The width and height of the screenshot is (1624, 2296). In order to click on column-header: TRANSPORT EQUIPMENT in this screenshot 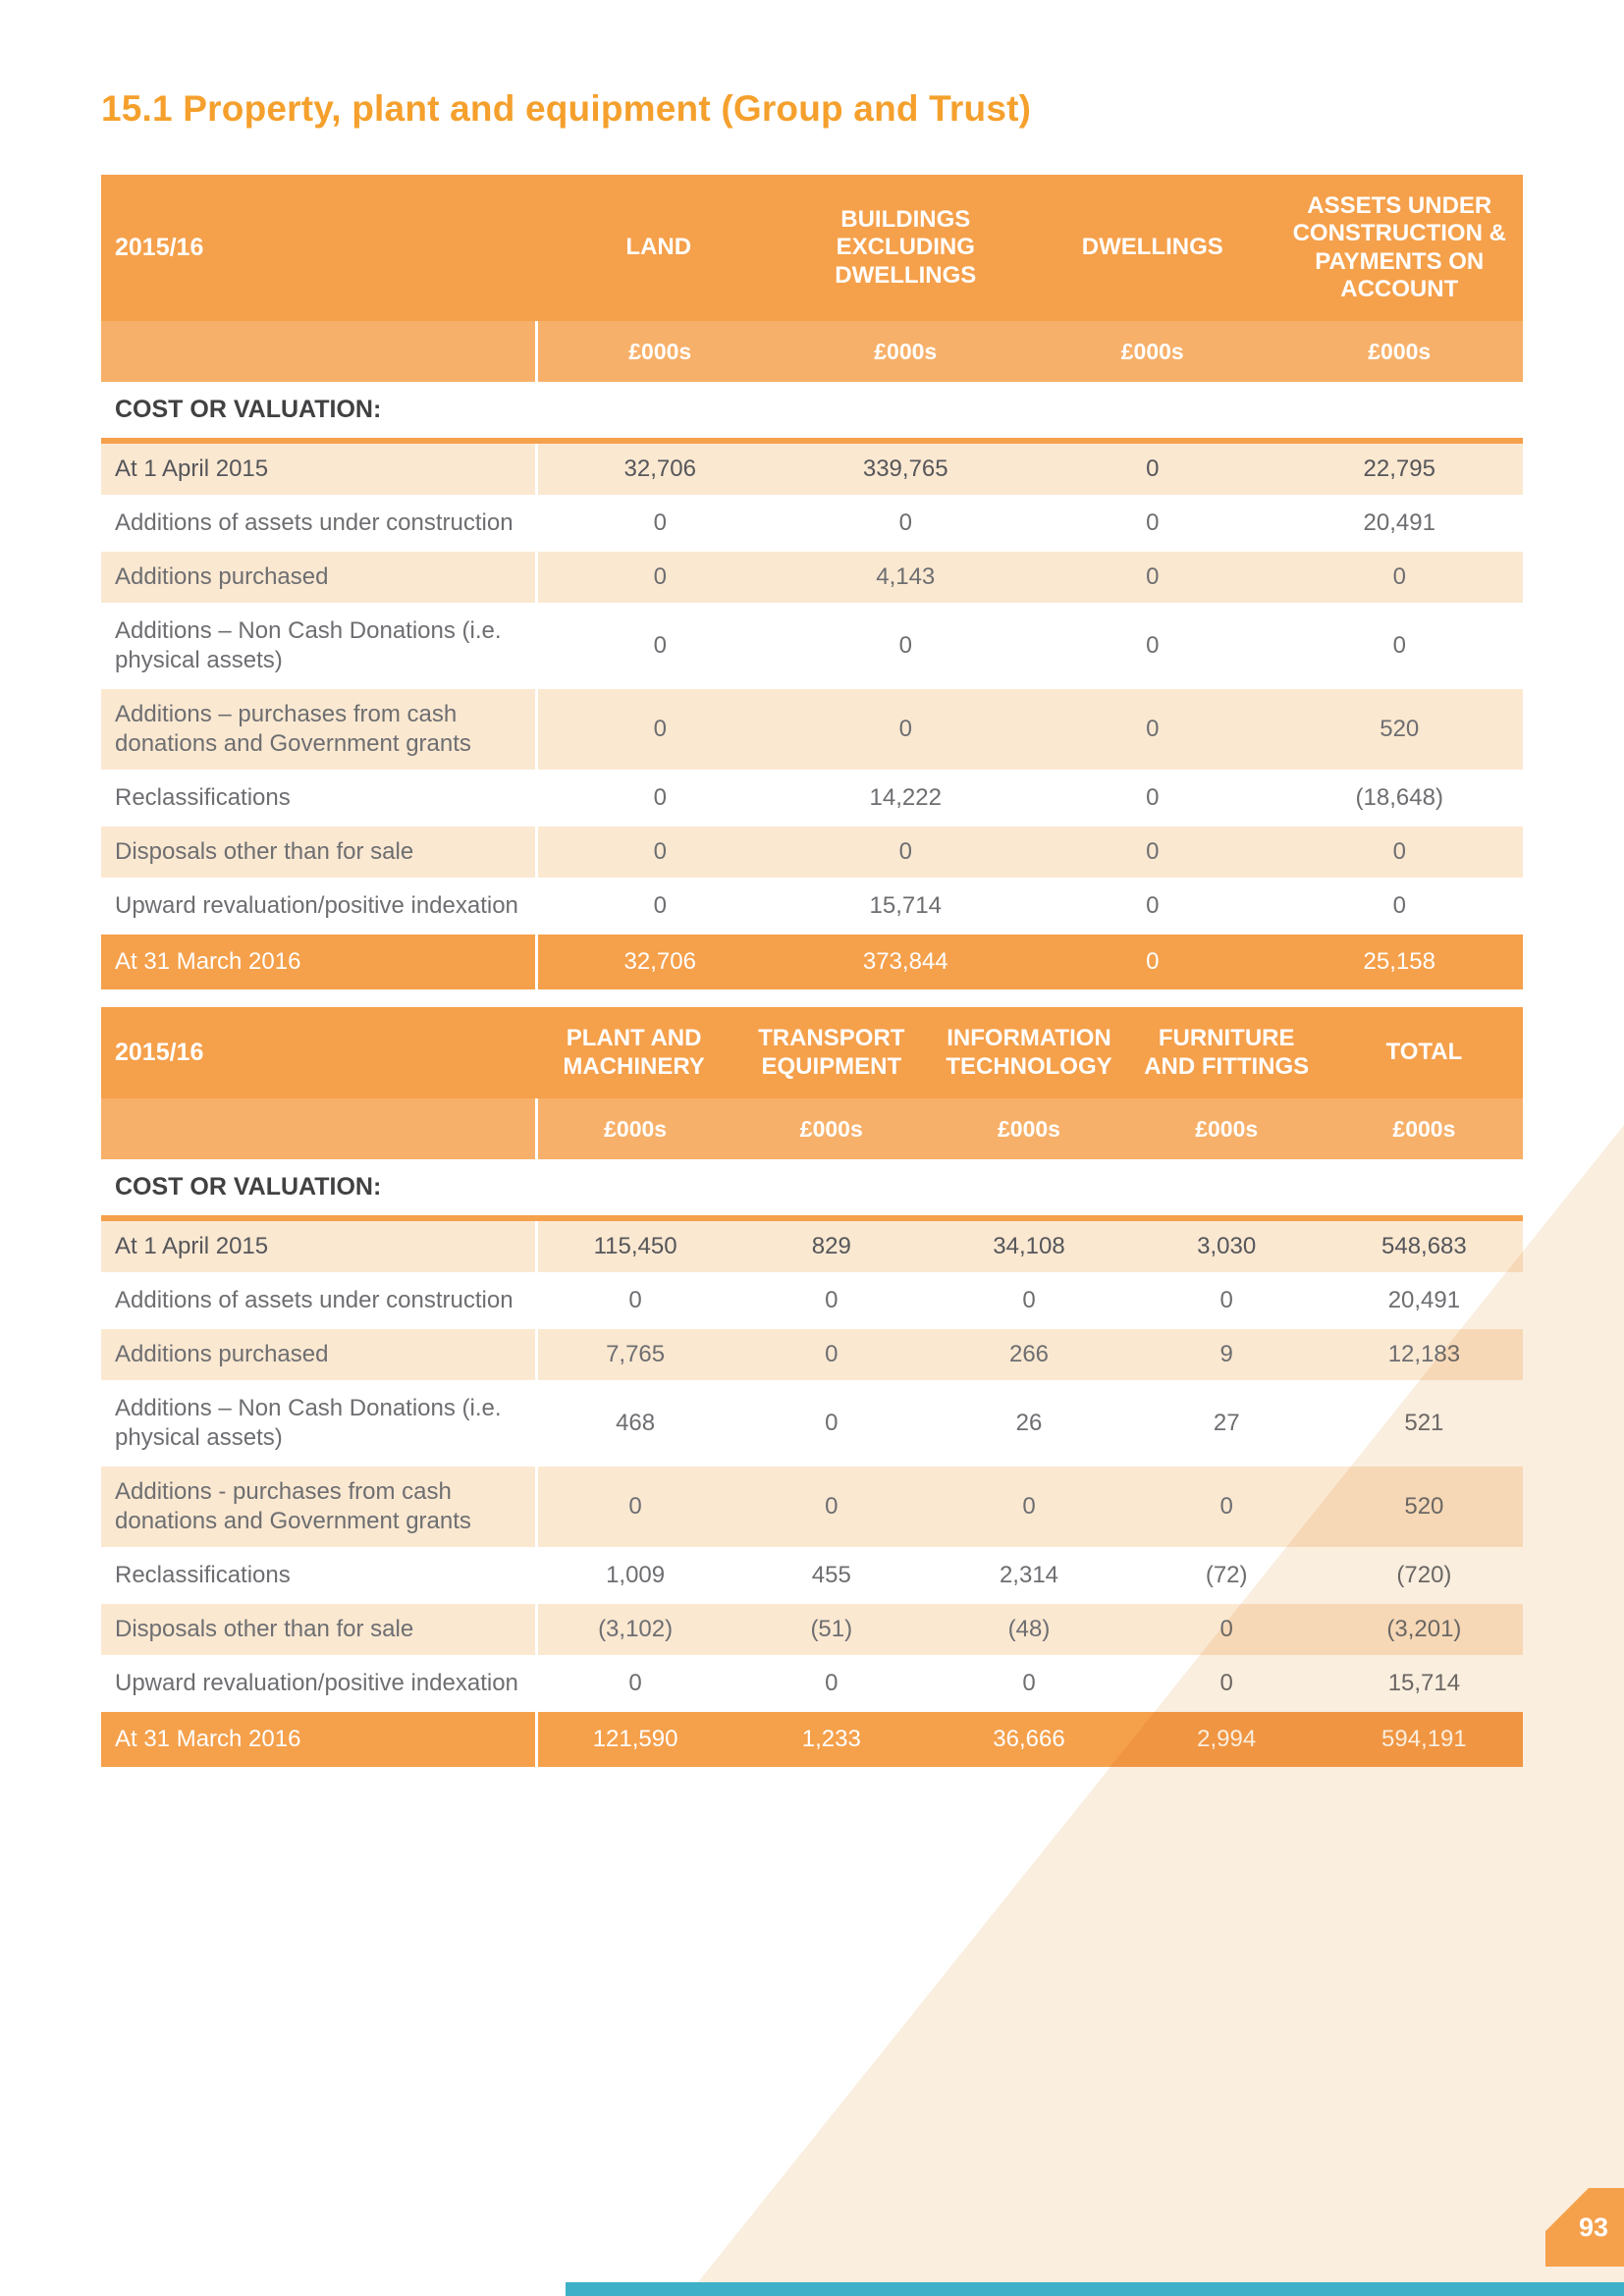, I will do `click(831, 1053)`.